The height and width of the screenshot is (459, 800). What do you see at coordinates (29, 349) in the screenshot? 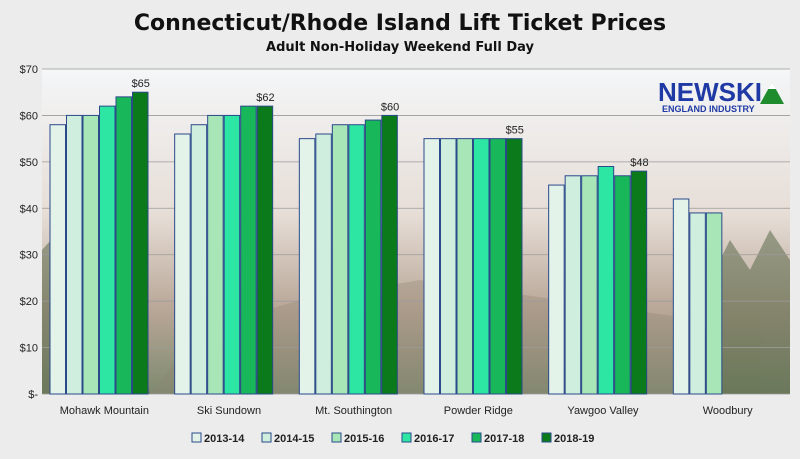
I see `y-tick-label: $10` at bounding box center [29, 349].